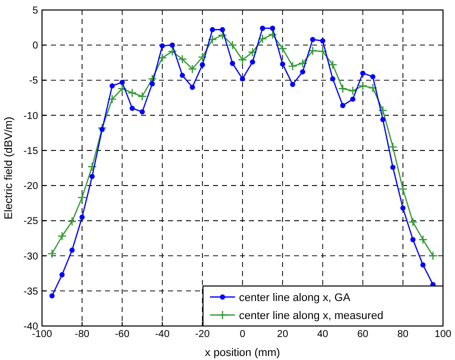 This screenshot has width=455, height=360. I want to click on x-tick-label: -100, so click(42, 334).